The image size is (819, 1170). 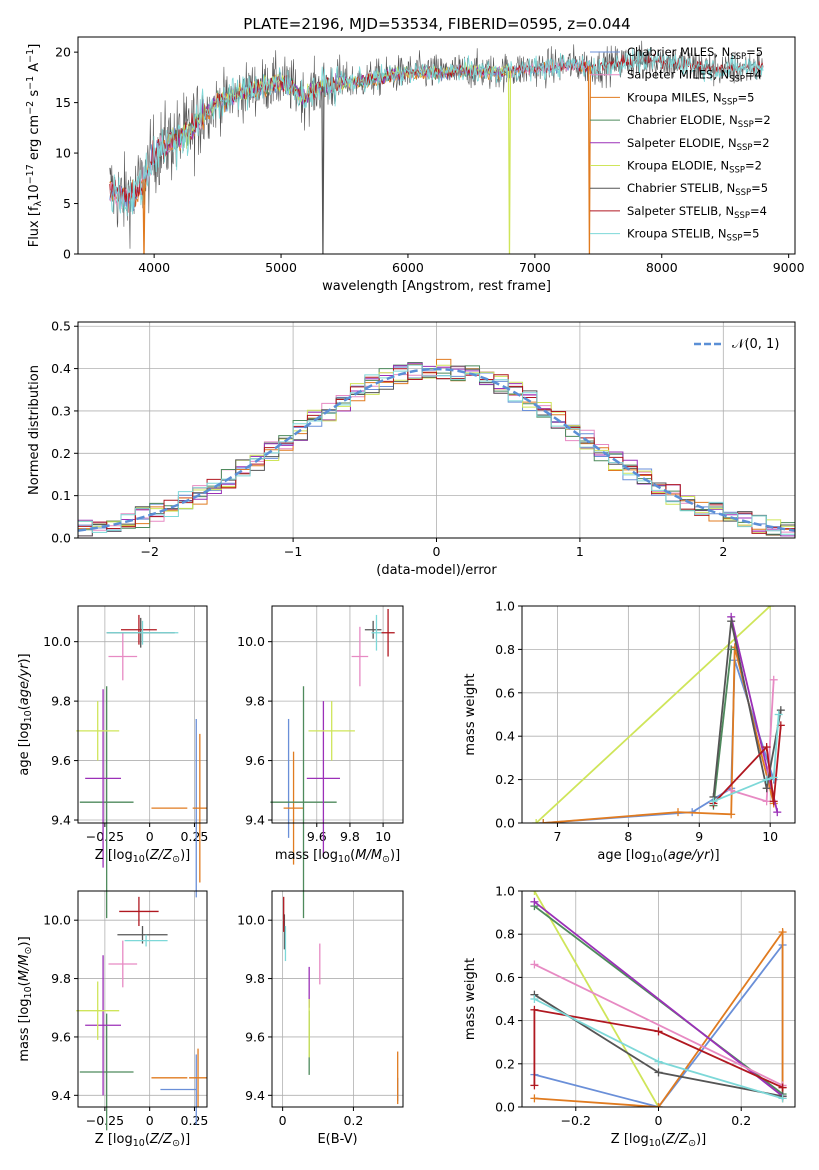 What do you see at coordinates (61, 453) in the screenshot?
I see `y-tick-label: 0.2` at bounding box center [61, 453].